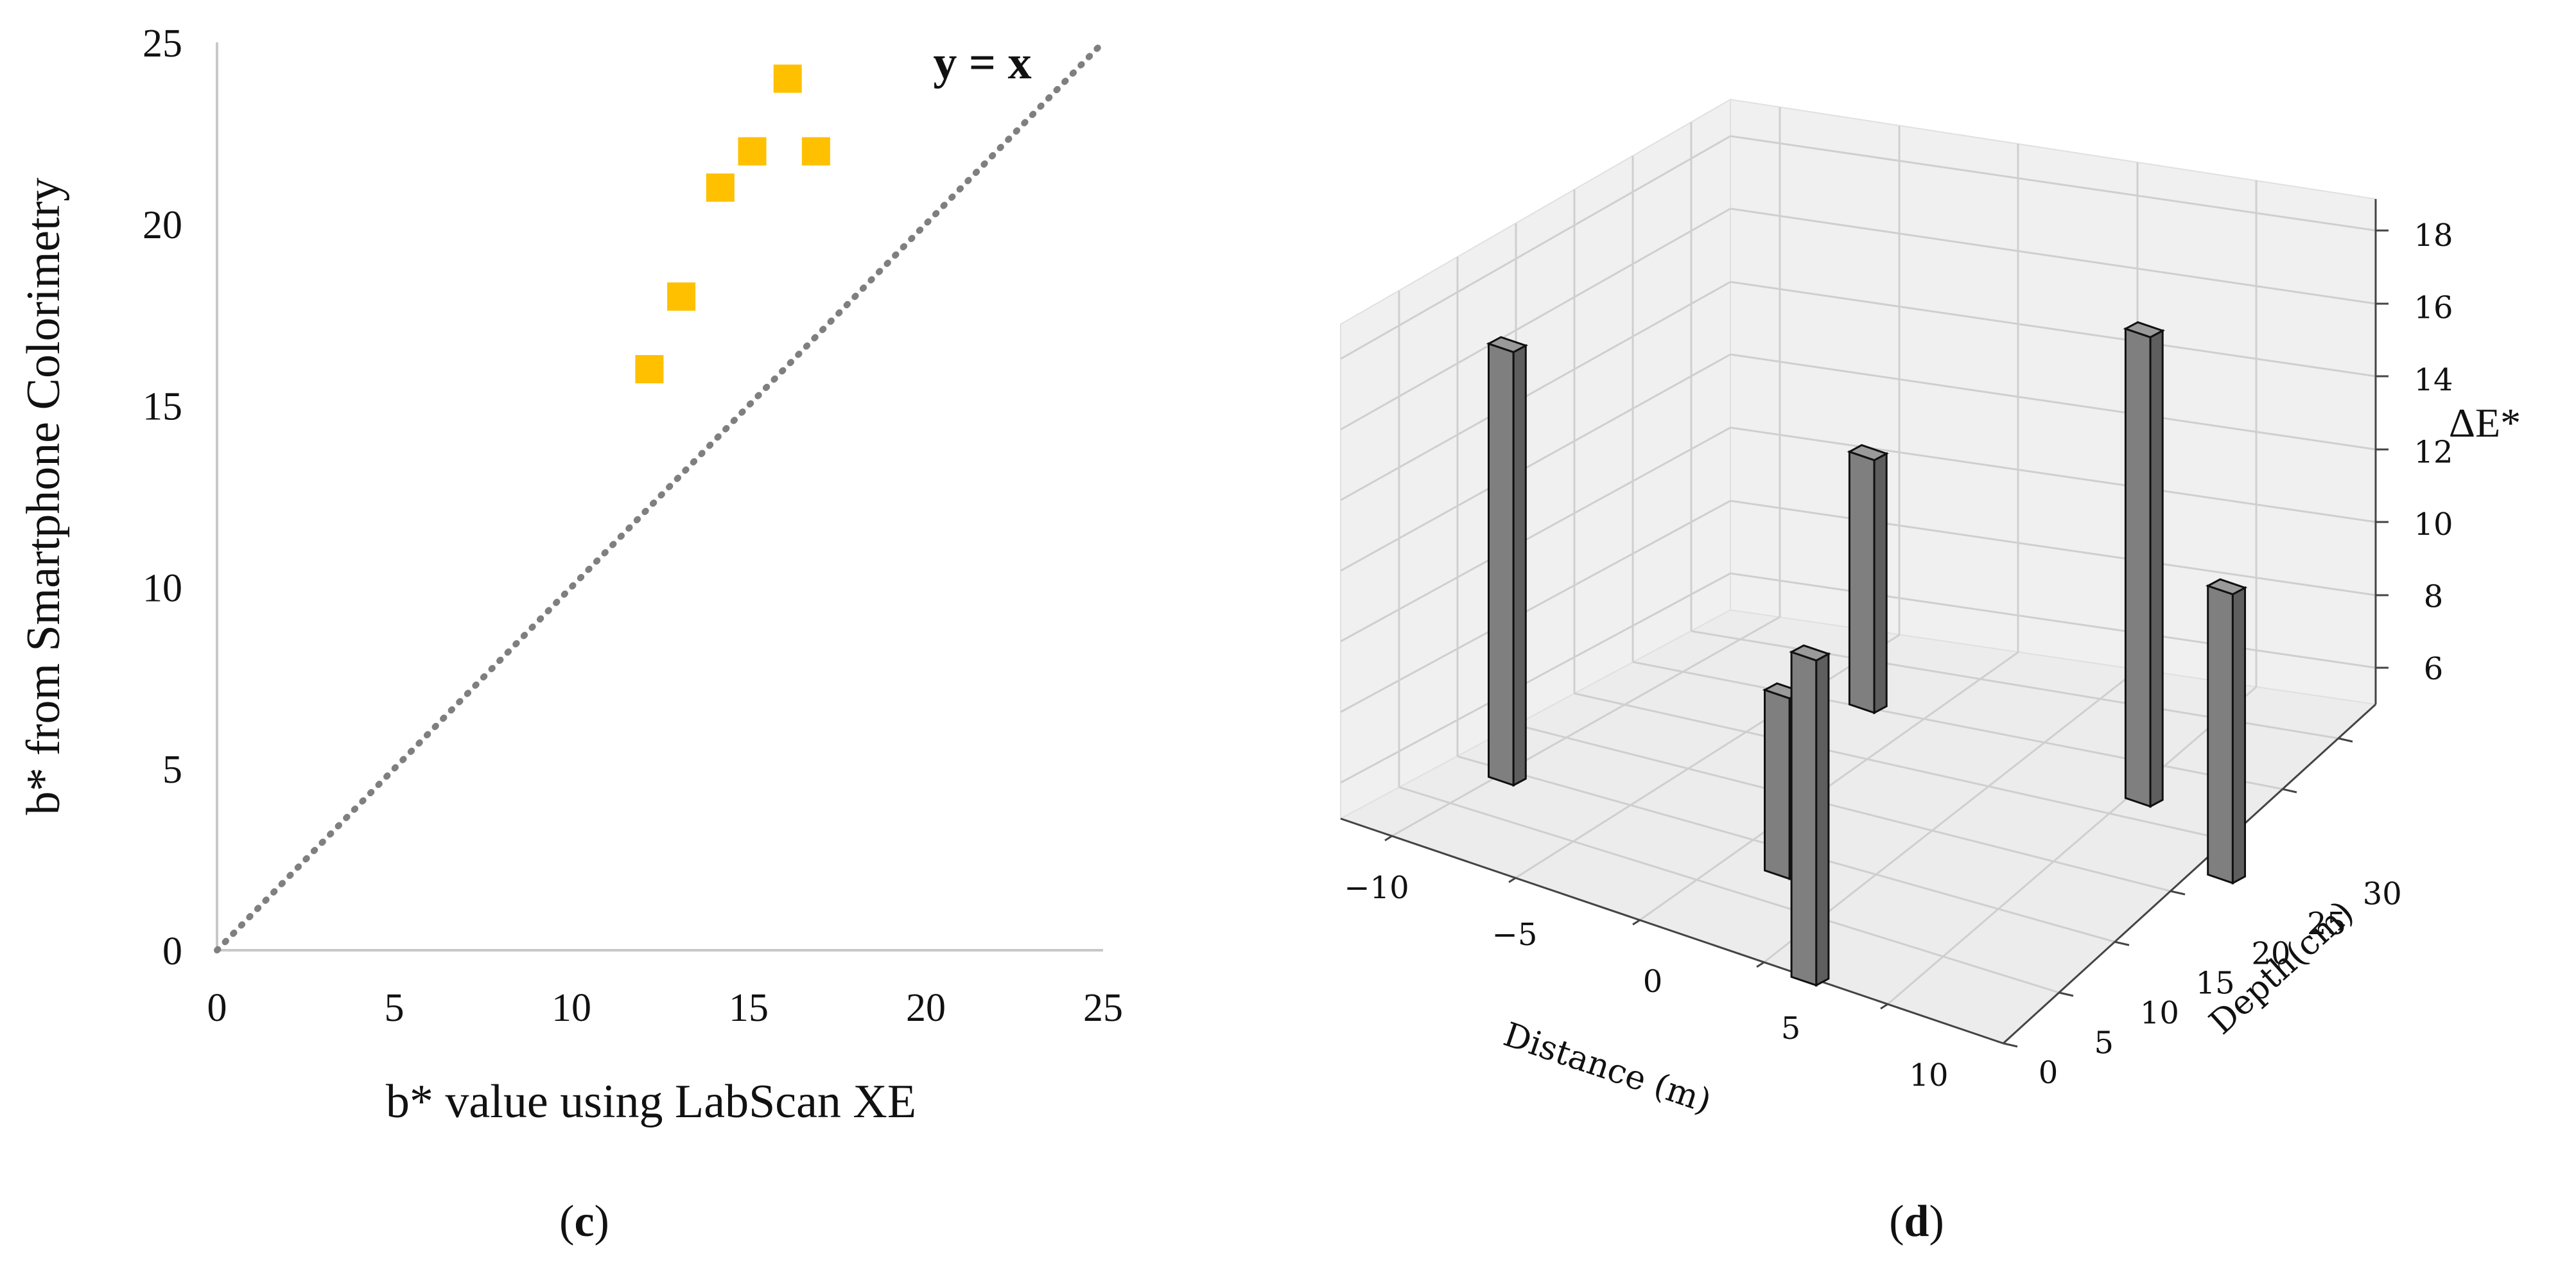  What do you see at coordinates (2189, 874) in the screenshot?
I see `depth-axis-line` at bounding box center [2189, 874].